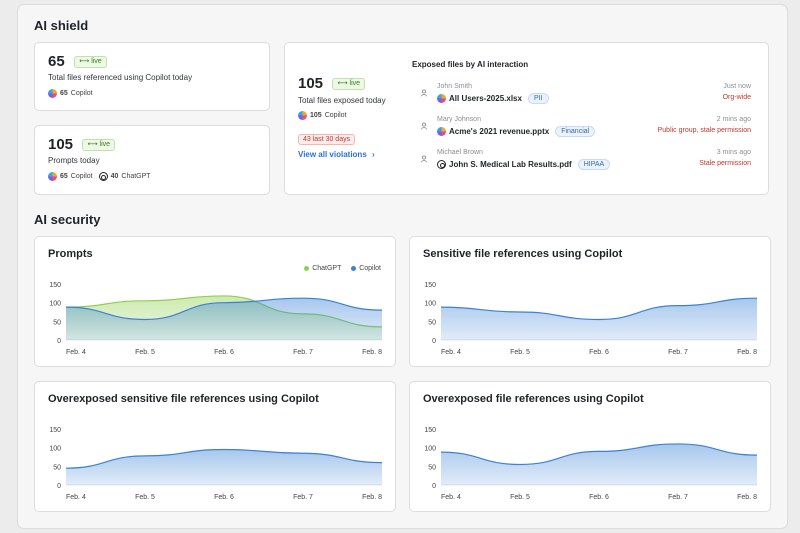 The height and width of the screenshot is (533, 800). Describe the element at coordinates (56, 62) in the screenshot. I see `files-referenced-count: 65` at that location.